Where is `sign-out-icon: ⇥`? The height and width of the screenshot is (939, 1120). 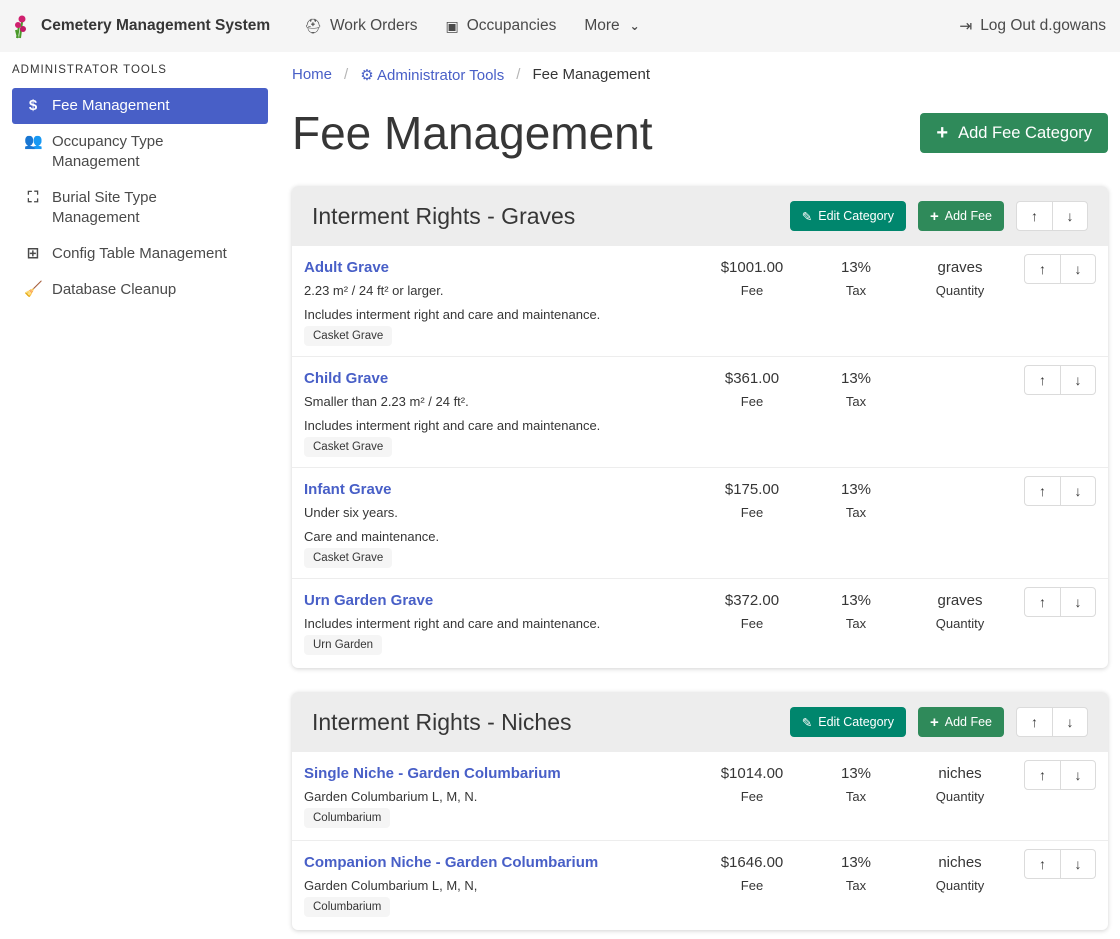 sign-out-icon: ⇥ is located at coordinates (966, 26).